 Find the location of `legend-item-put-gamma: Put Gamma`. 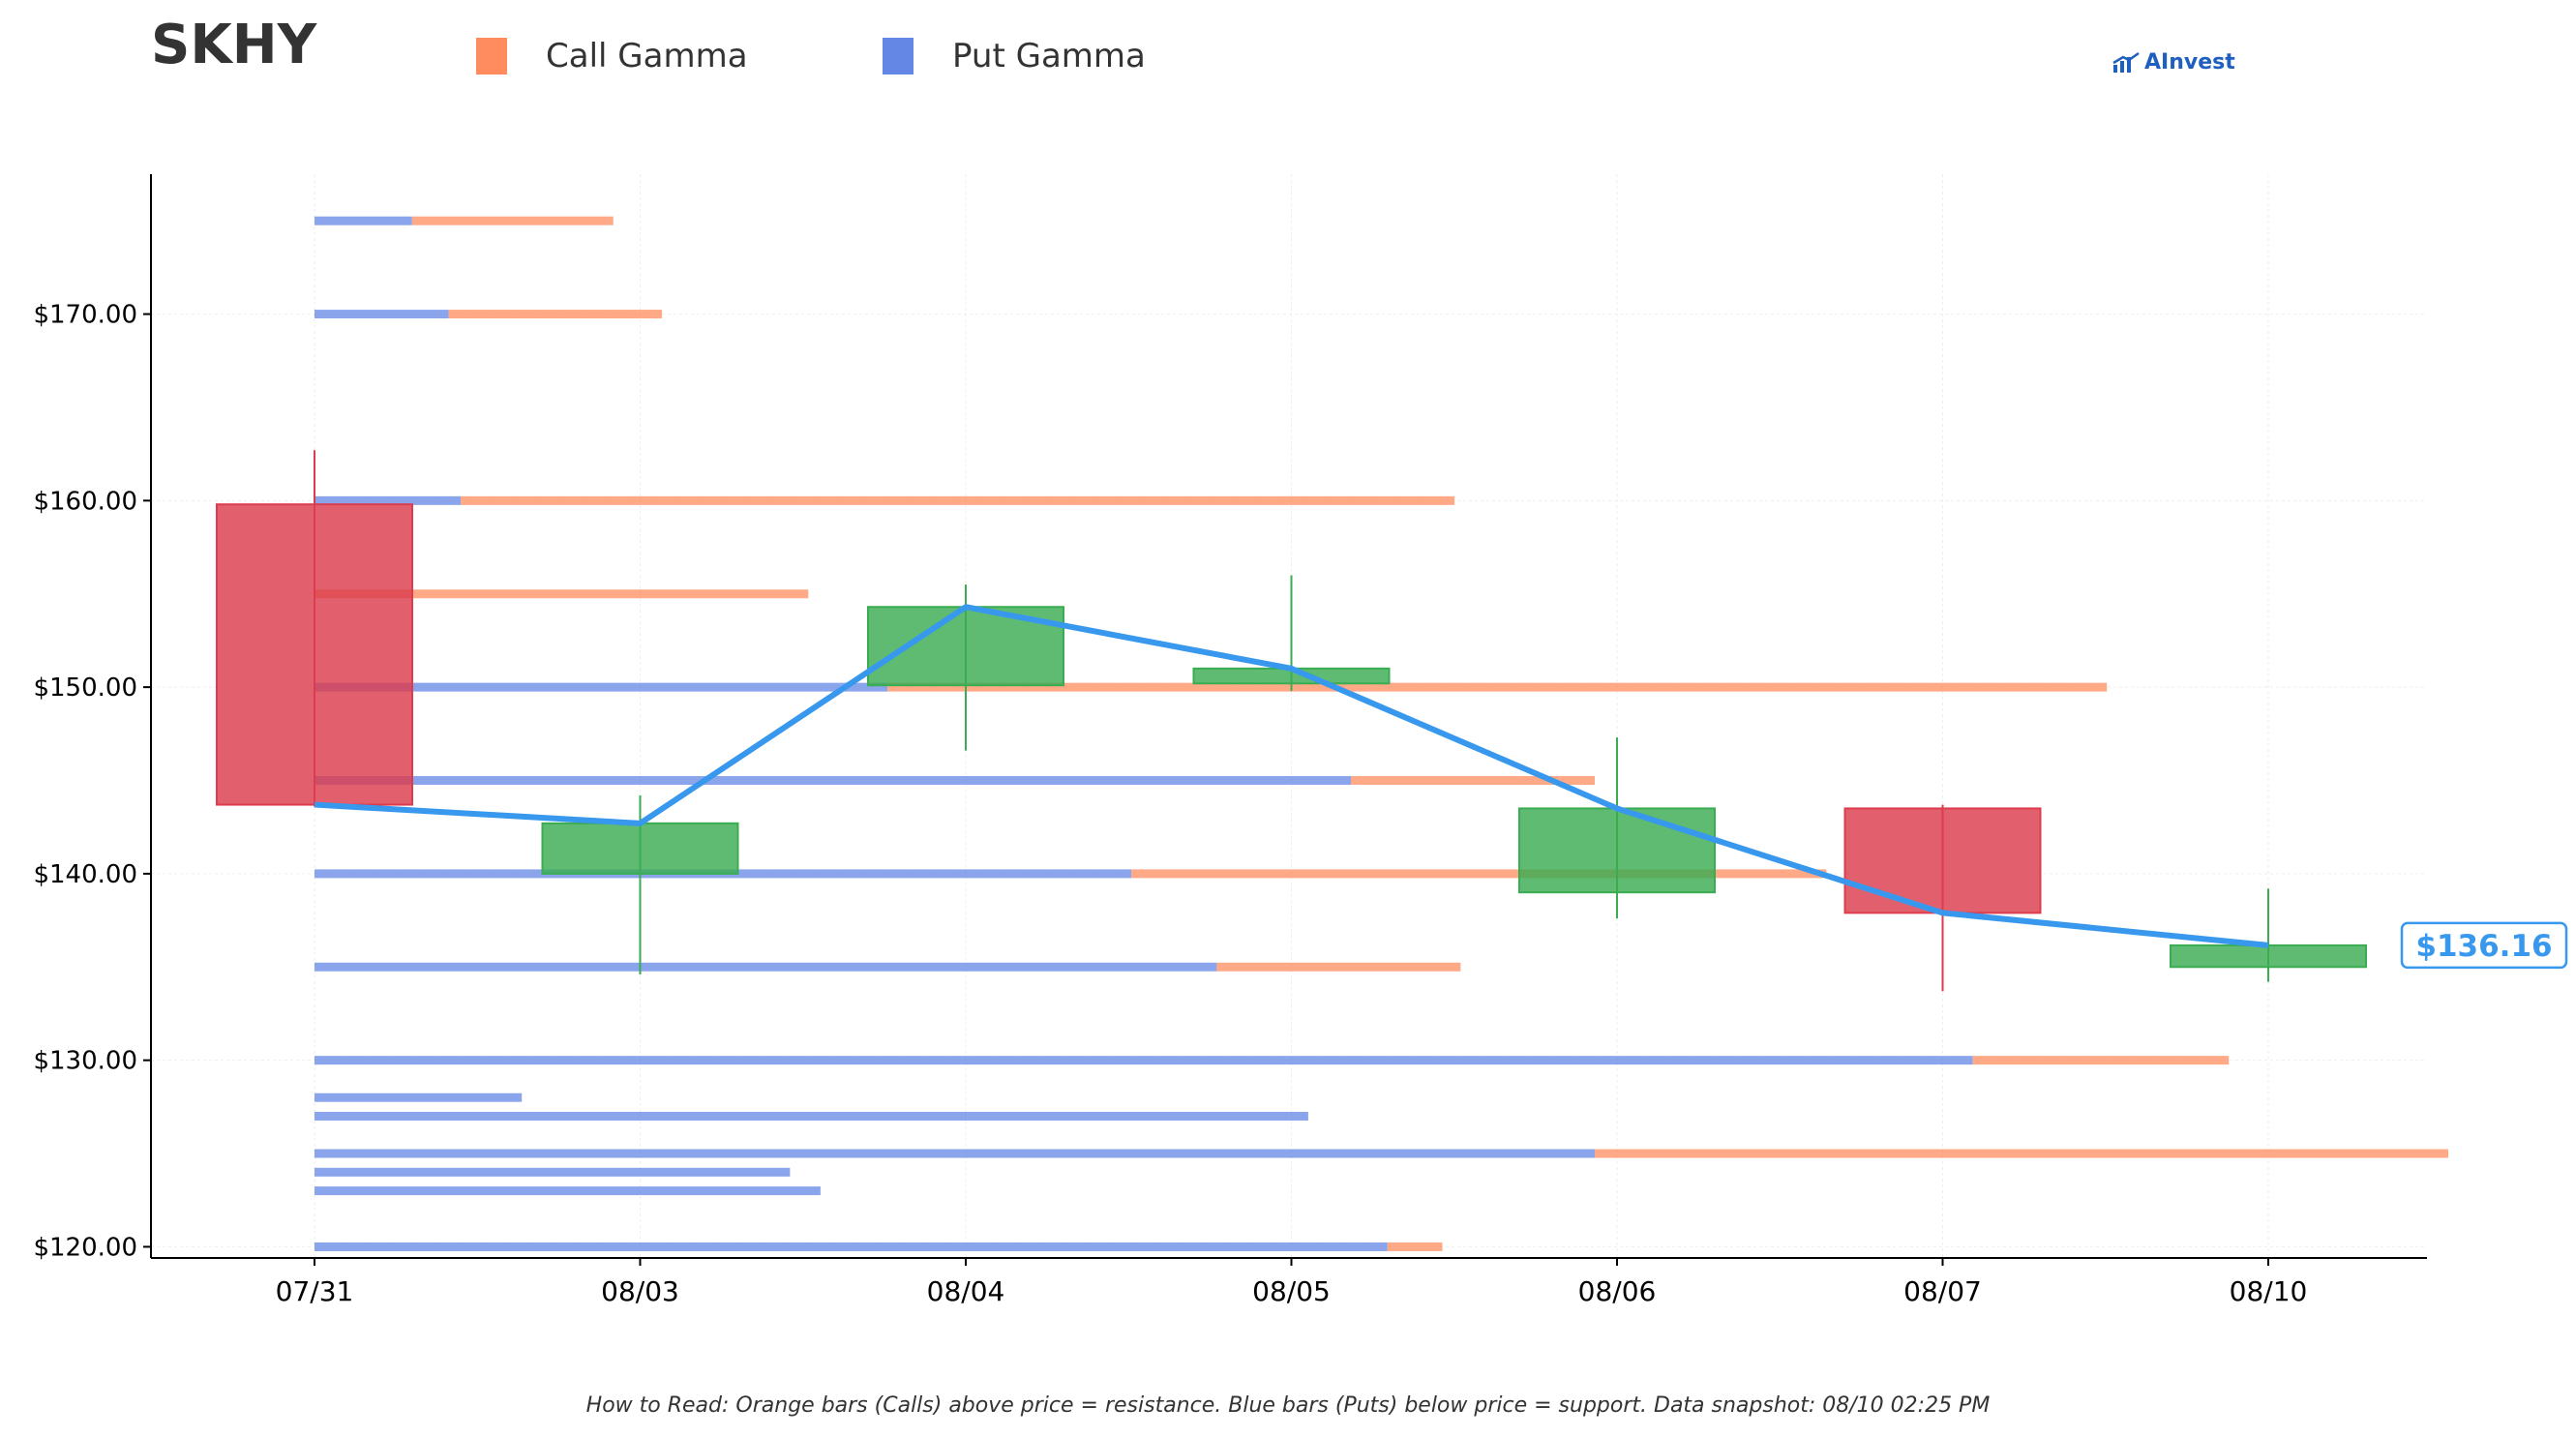

legend-item-put-gamma: Put Gamma is located at coordinates (1014, 56).